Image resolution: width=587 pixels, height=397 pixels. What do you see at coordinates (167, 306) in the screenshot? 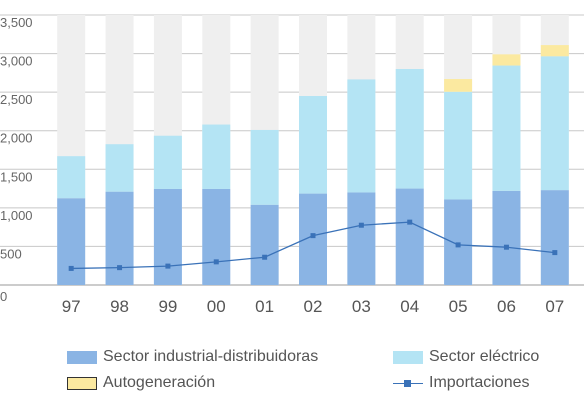
I see `x-tick-label-99: 99` at bounding box center [167, 306].